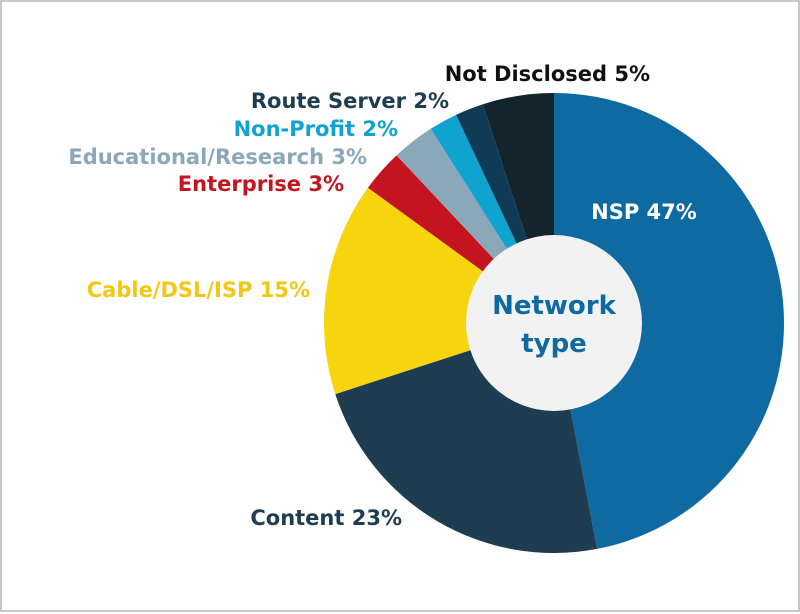 The width and height of the screenshot is (800, 614). I want to click on label-content: Content 23%, so click(326, 518).